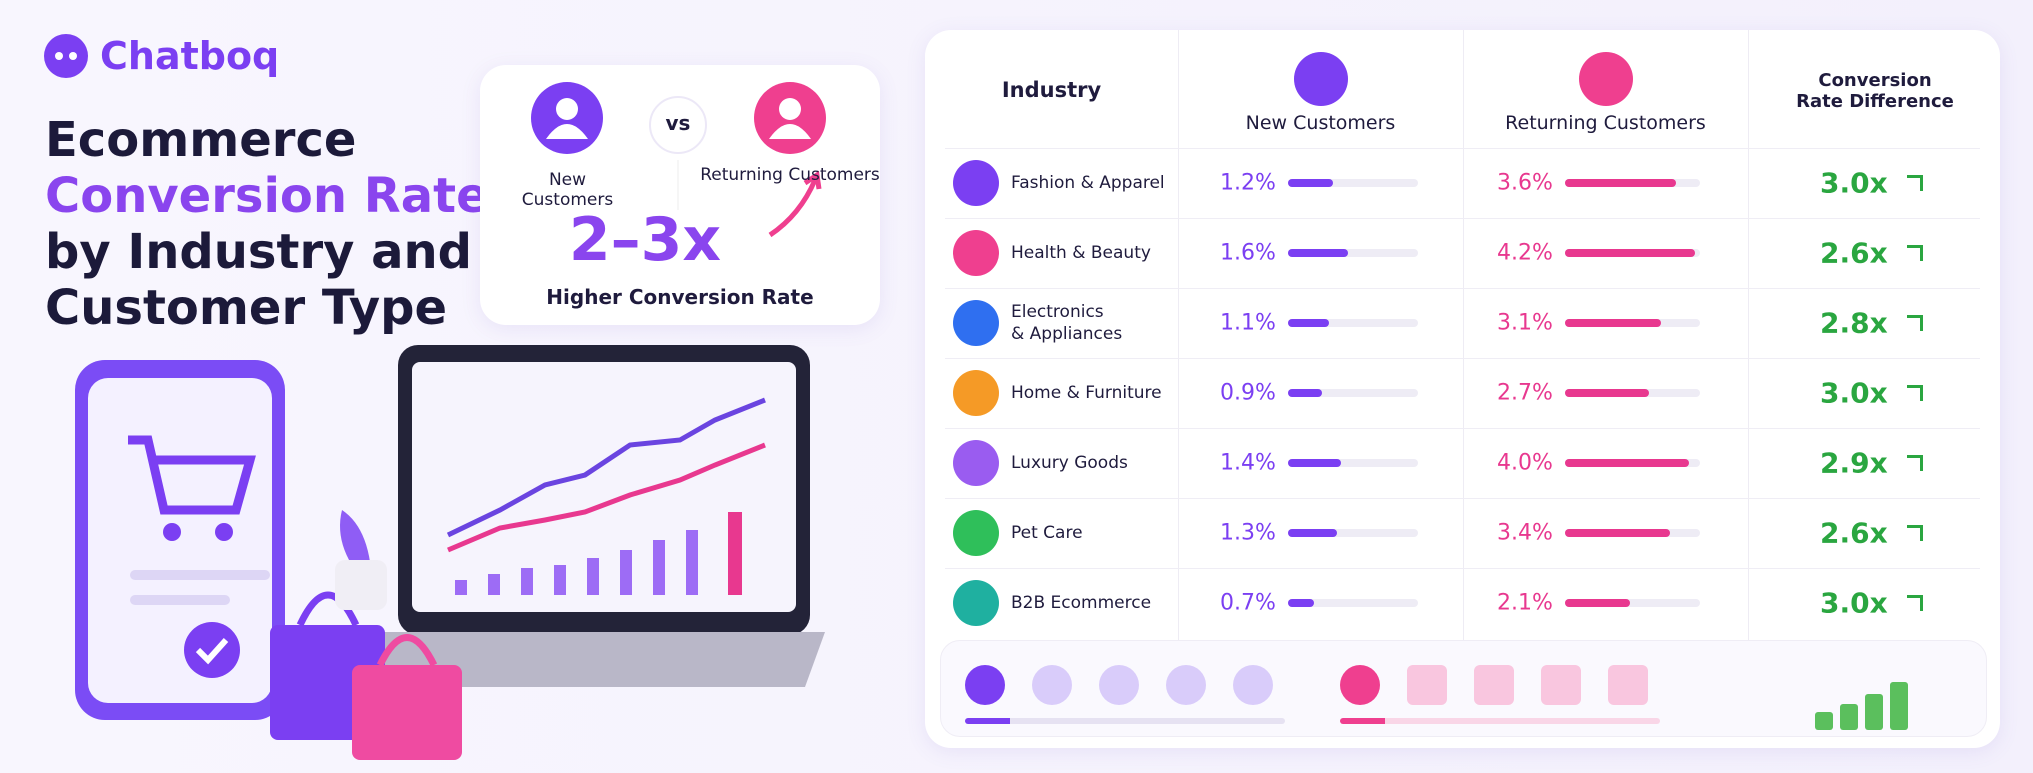  Describe the element at coordinates (1525, 323) in the screenshot. I see `returning-rate: 3.1%` at that location.